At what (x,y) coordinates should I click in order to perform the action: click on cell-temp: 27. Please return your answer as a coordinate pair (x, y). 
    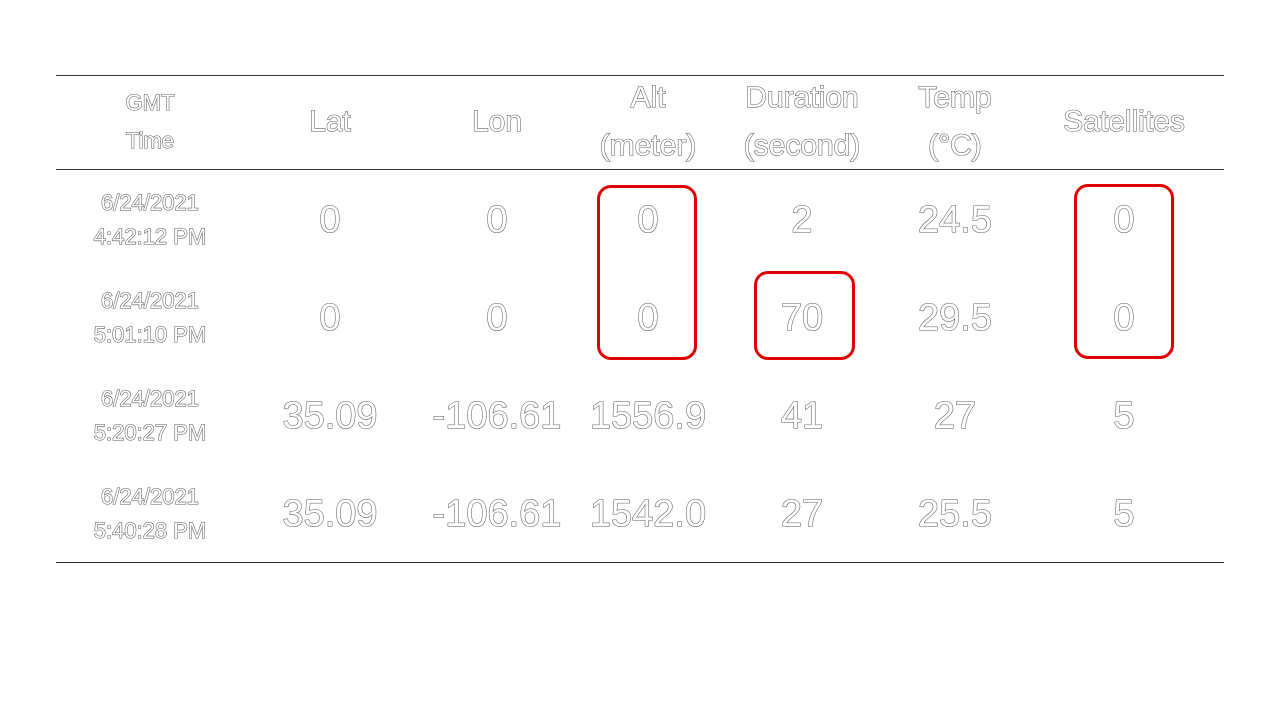
    Looking at the image, I should click on (955, 415).